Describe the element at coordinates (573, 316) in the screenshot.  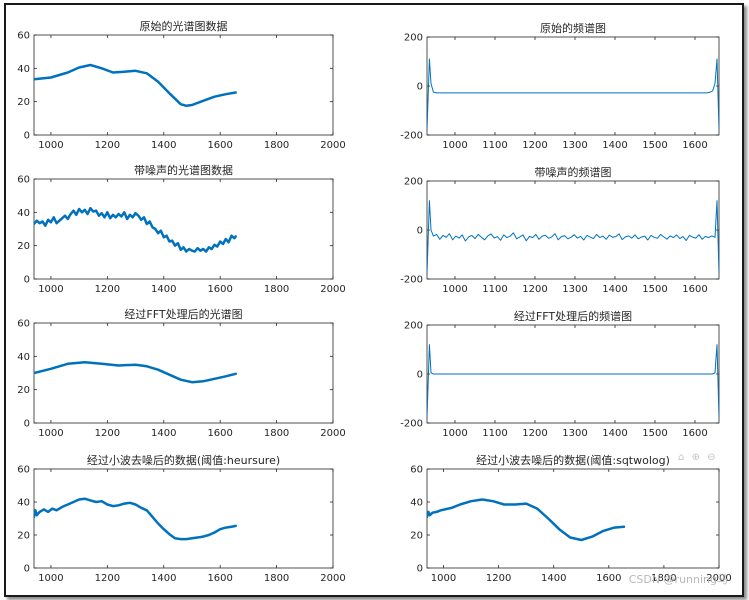
I see `subplot-title: 经过FFT处理后的频谱图` at that location.